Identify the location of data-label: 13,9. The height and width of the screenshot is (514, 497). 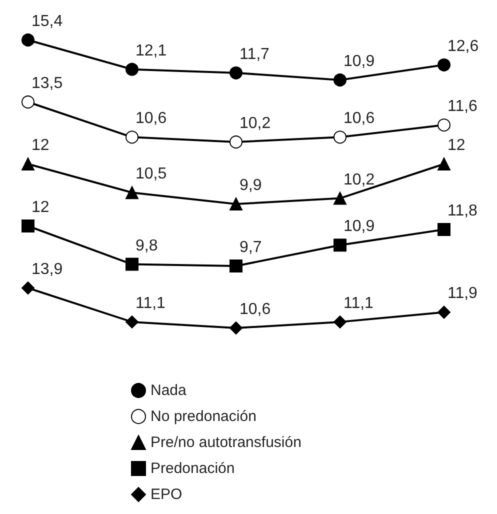
(47, 269).